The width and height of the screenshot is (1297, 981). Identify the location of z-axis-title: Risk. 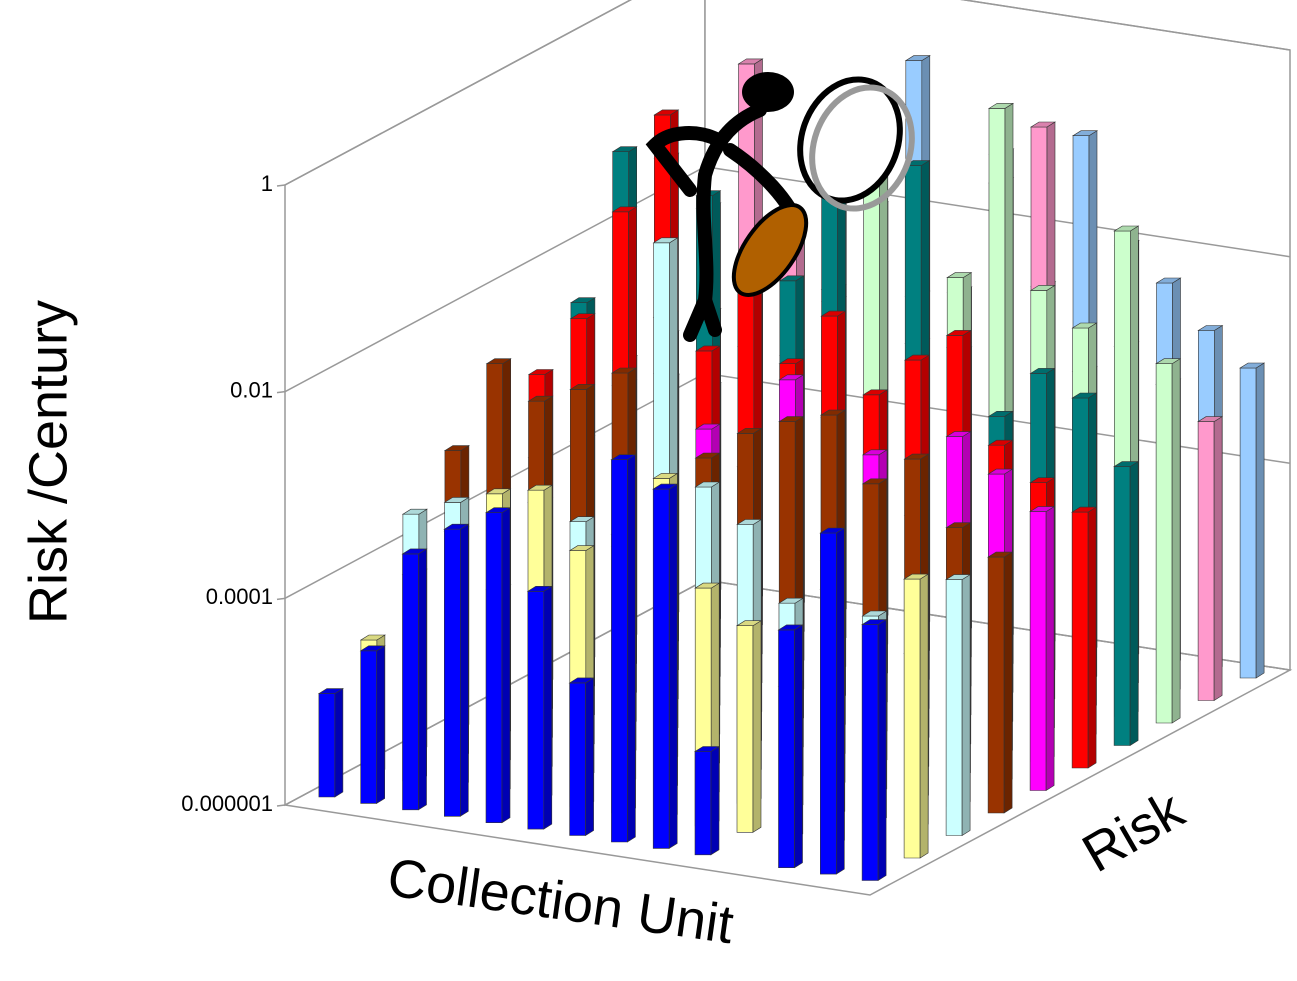
(1134, 831).